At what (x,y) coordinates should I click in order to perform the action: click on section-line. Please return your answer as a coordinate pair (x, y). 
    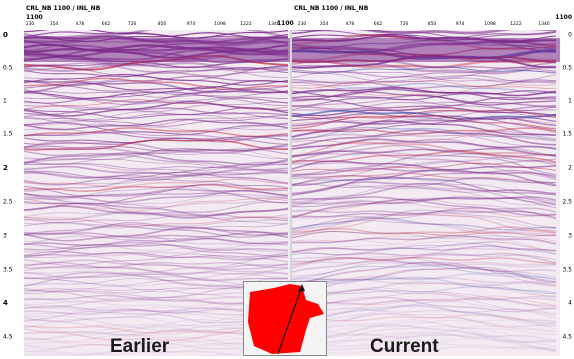
    Looking at the image, I should click on (290, 320).